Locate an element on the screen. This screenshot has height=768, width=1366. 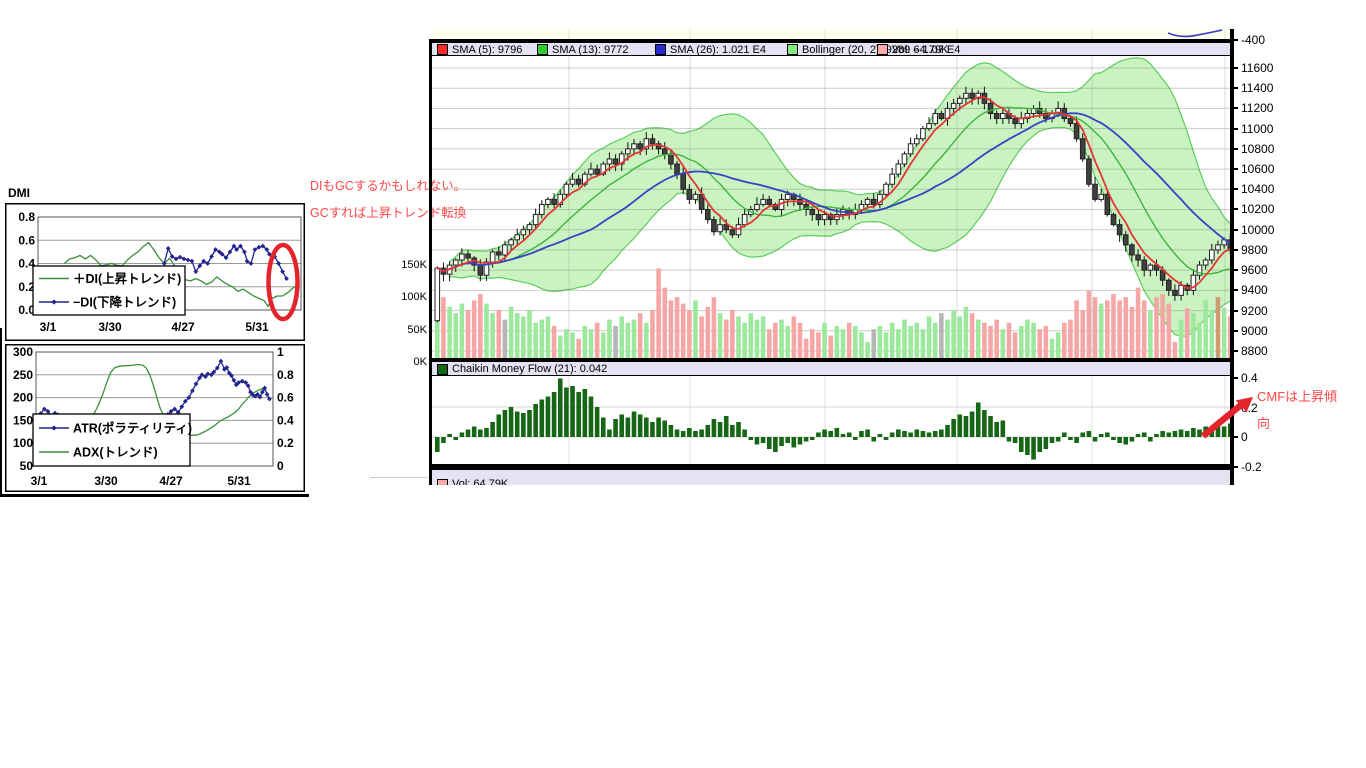
legend-item-vol: Vol: 64.79K is located at coordinates (912, 50).